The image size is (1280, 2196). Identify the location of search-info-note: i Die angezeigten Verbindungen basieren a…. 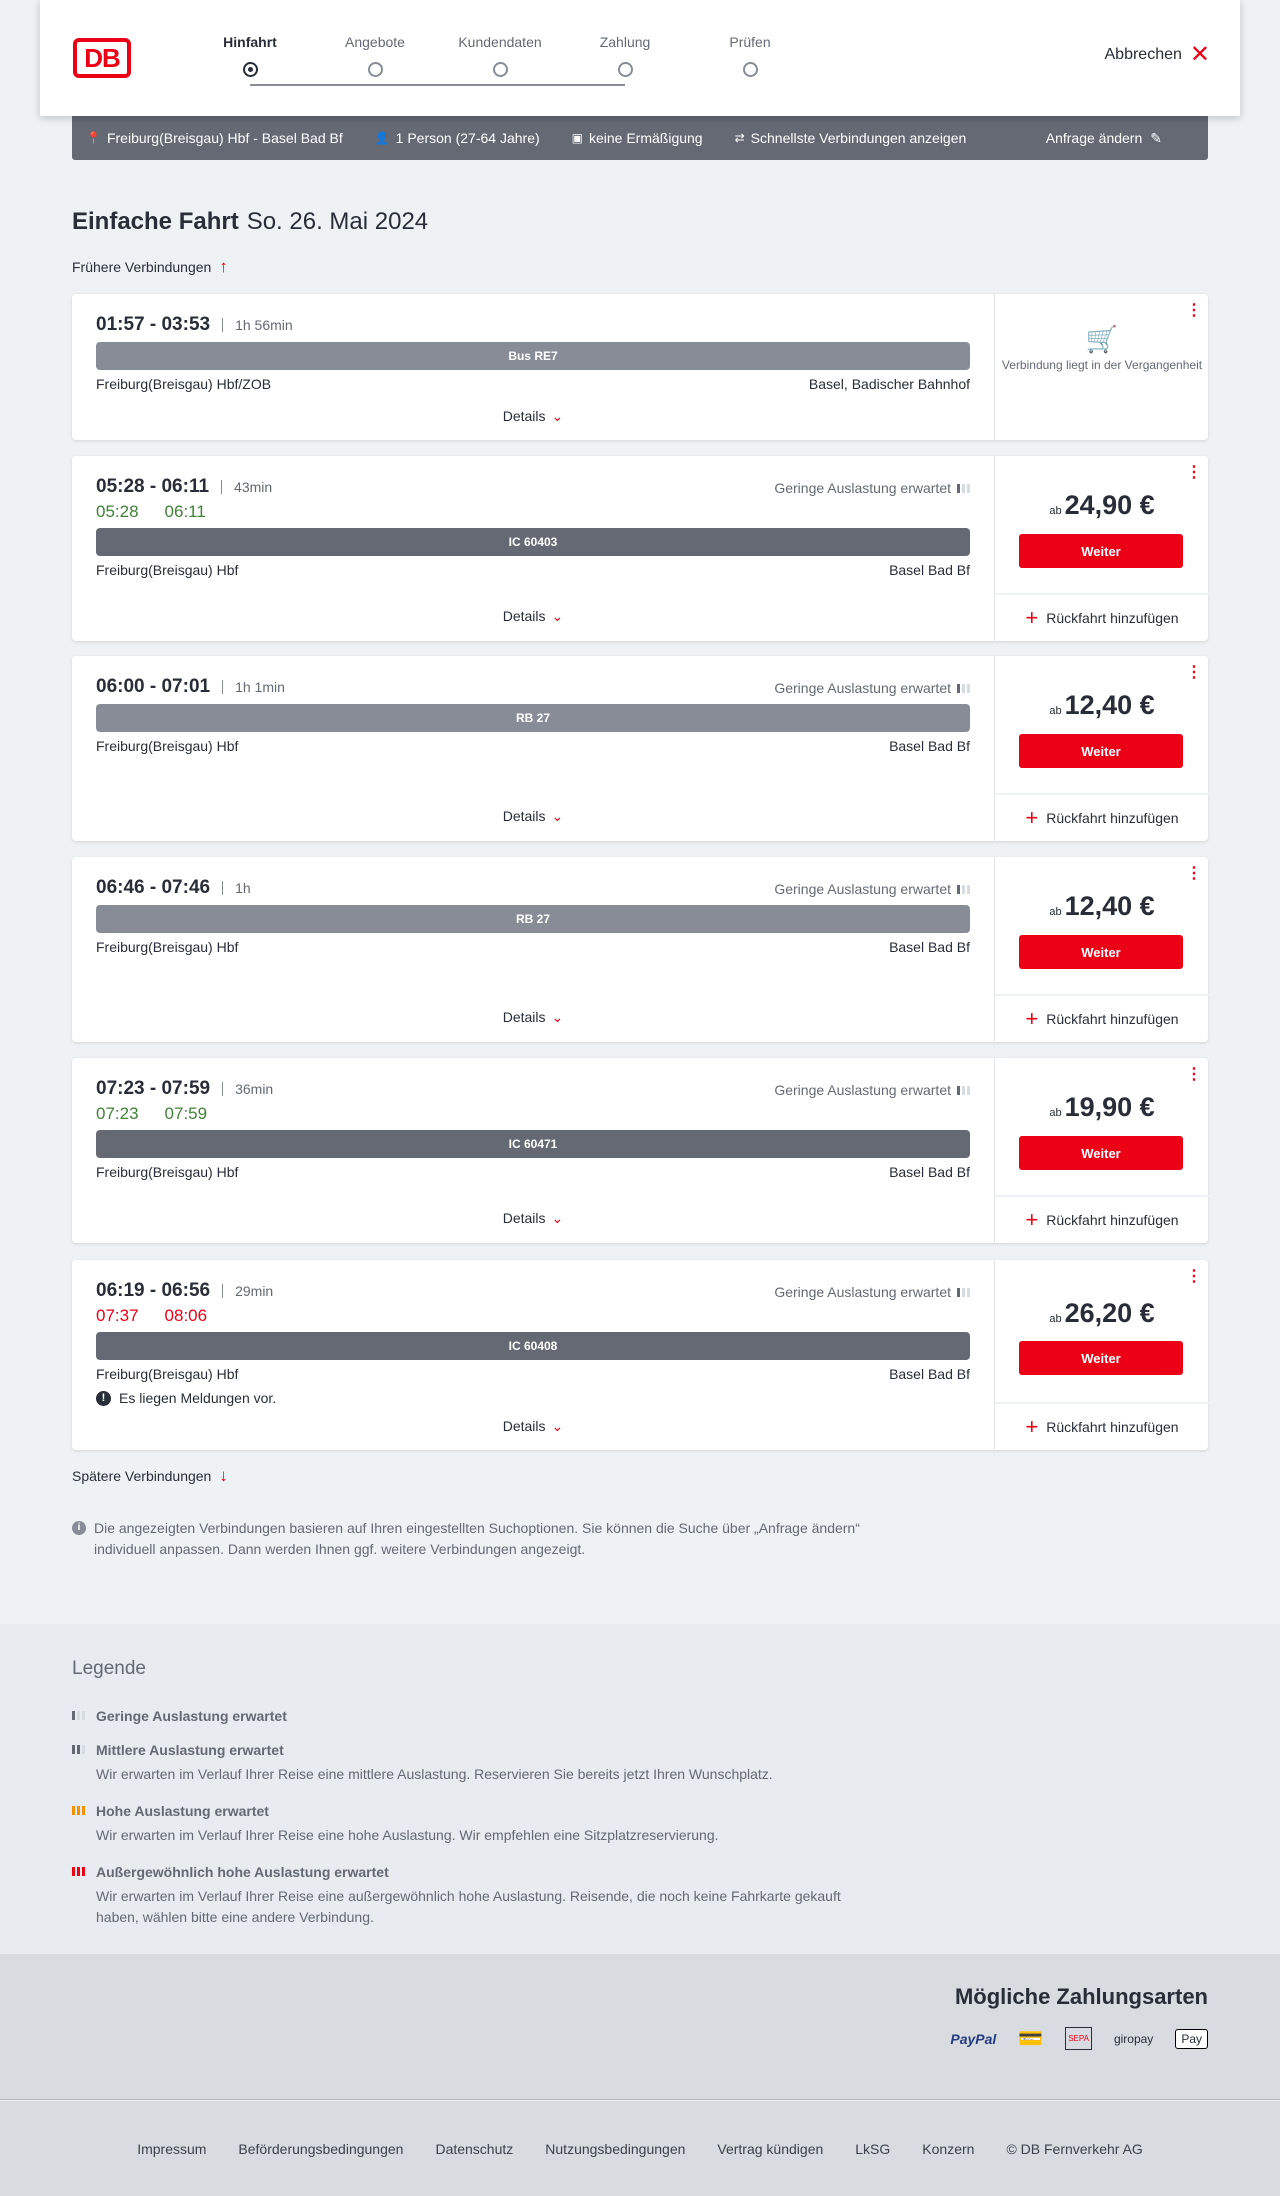
(472, 1539).